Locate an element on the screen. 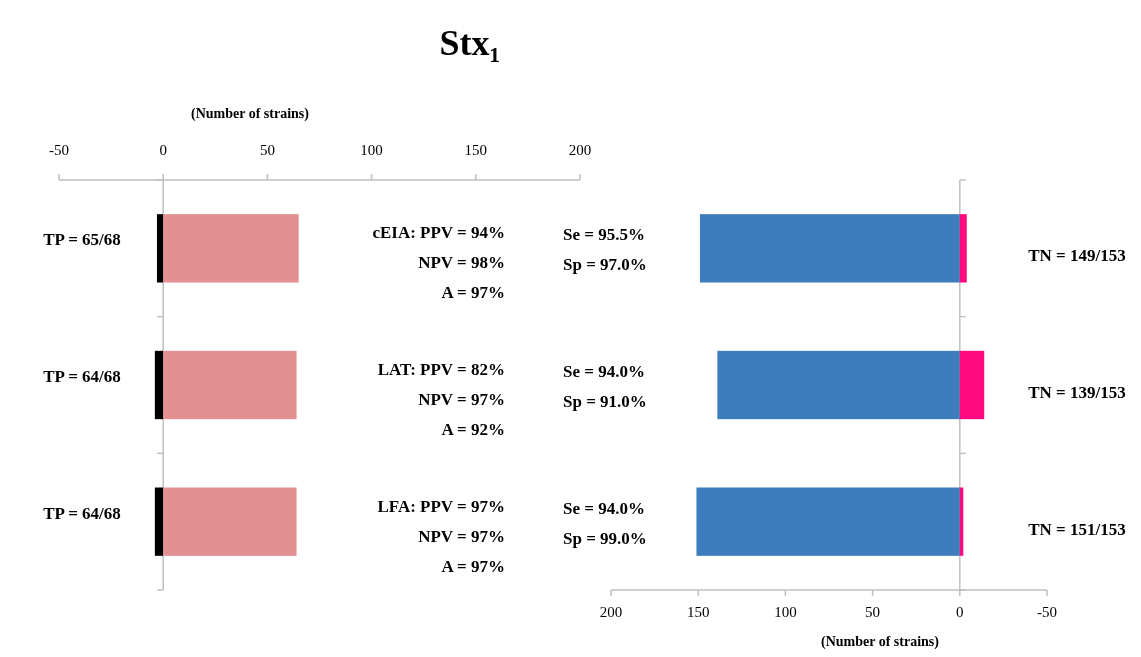 The image size is (1141, 657). annotation: Sp = 97.0% is located at coordinates (605, 265).